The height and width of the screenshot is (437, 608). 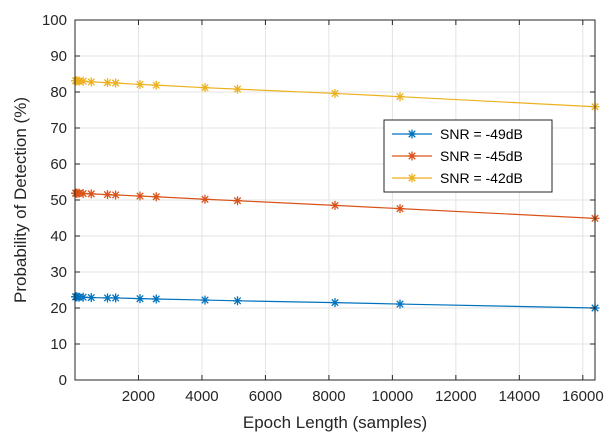 I want to click on legend-label: SNR = -45dB, so click(x=481, y=156).